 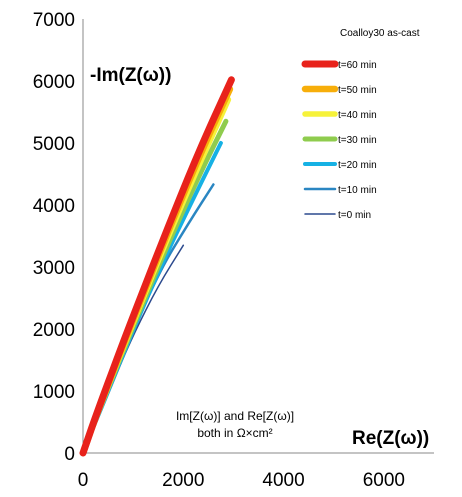 What do you see at coordinates (54, 206) in the screenshot?
I see `y-tick-label: 4000` at bounding box center [54, 206].